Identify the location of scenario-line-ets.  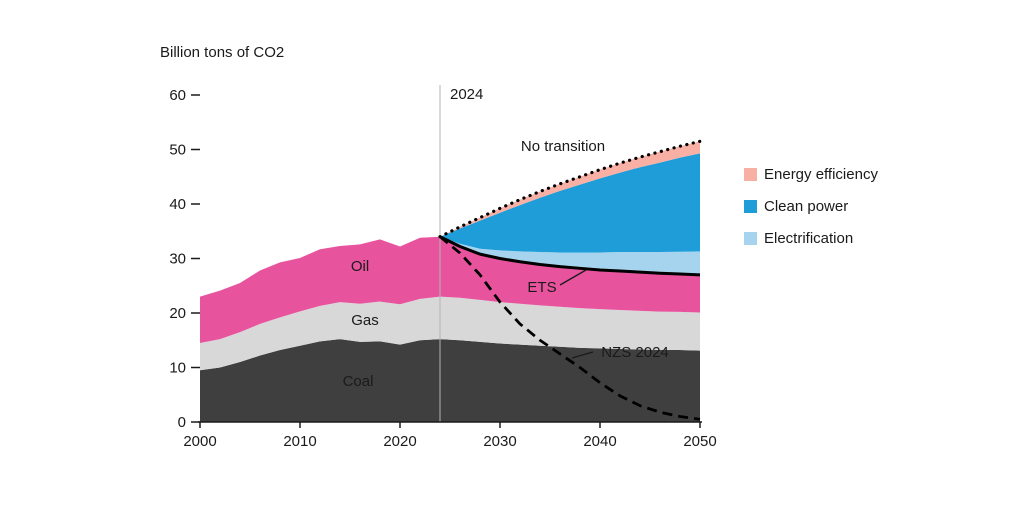
(570, 256).